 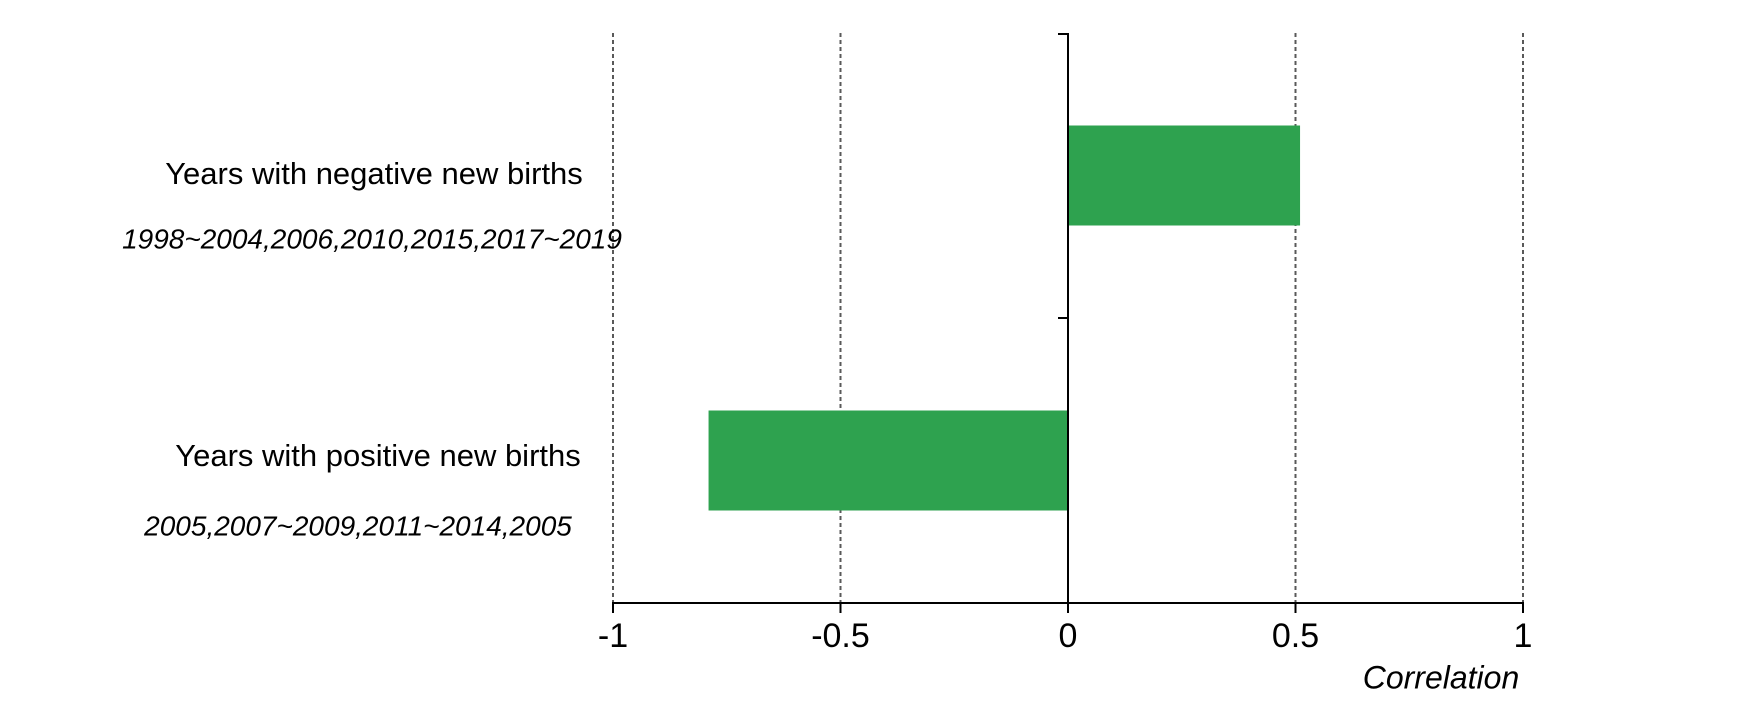 What do you see at coordinates (613, 636) in the screenshot?
I see `x-tick-label: -1` at bounding box center [613, 636].